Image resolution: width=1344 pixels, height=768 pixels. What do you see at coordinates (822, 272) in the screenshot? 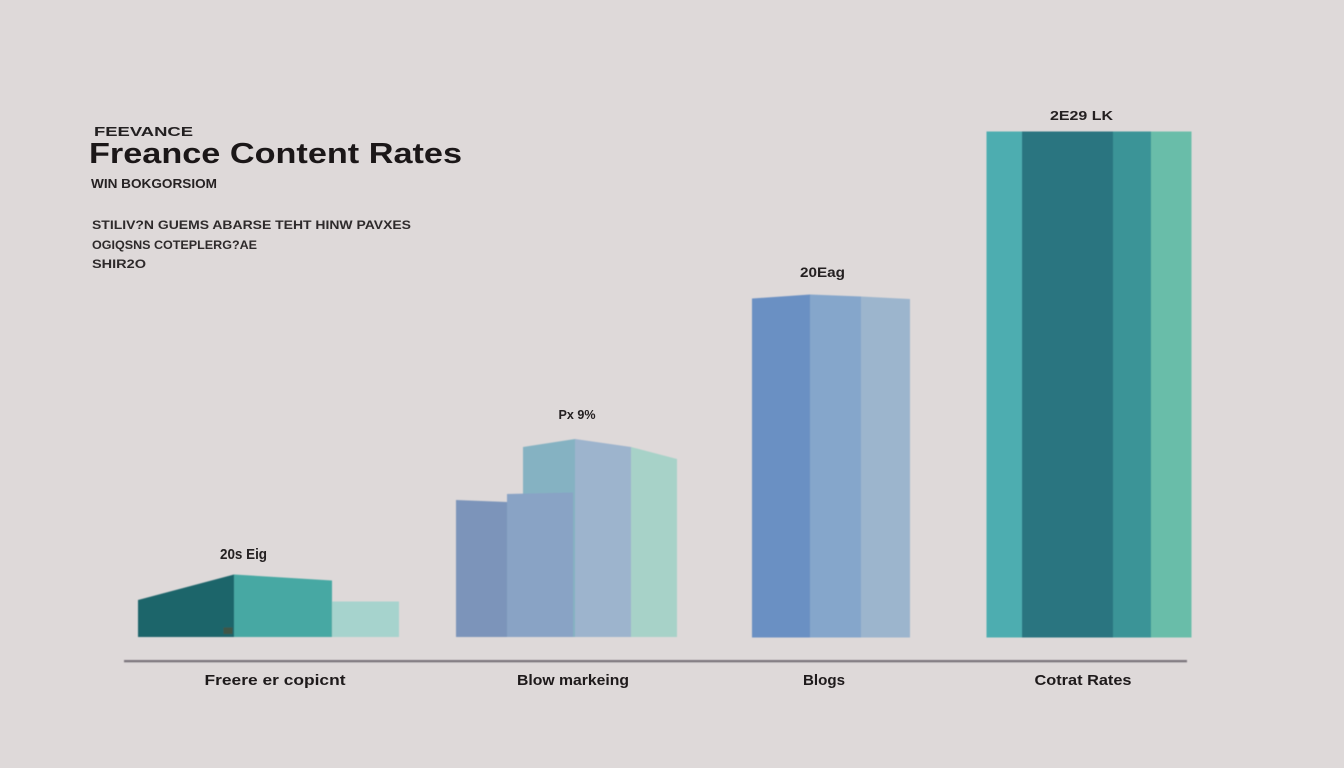
I see `svg-text: 20Eag` at bounding box center [822, 272].